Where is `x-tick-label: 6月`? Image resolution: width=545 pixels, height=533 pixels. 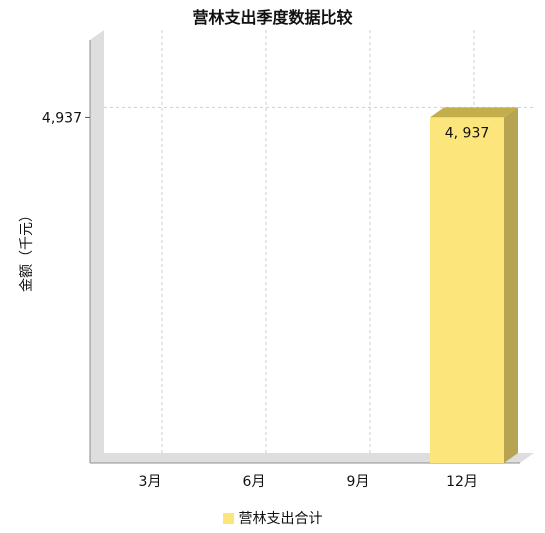 x-tick-label: 6月 is located at coordinates (254, 482).